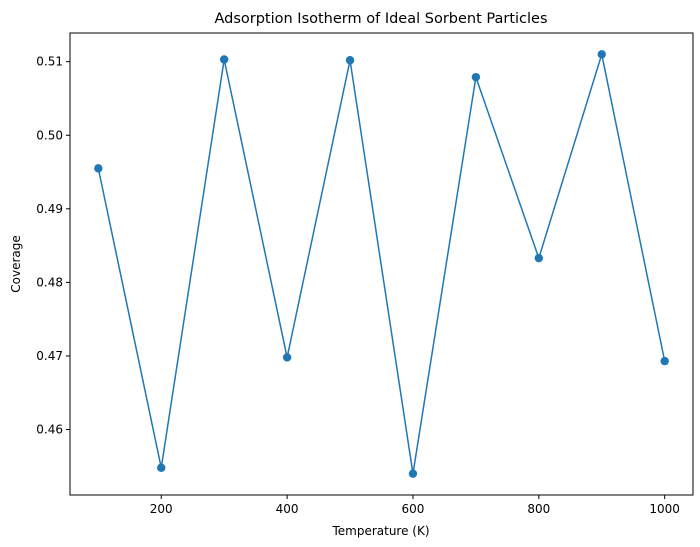 The height and width of the screenshot is (547, 700). What do you see at coordinates (49, 62) in the screenshot?
I see `y-tick-label: 0.51` at bounding box center [49, 62].